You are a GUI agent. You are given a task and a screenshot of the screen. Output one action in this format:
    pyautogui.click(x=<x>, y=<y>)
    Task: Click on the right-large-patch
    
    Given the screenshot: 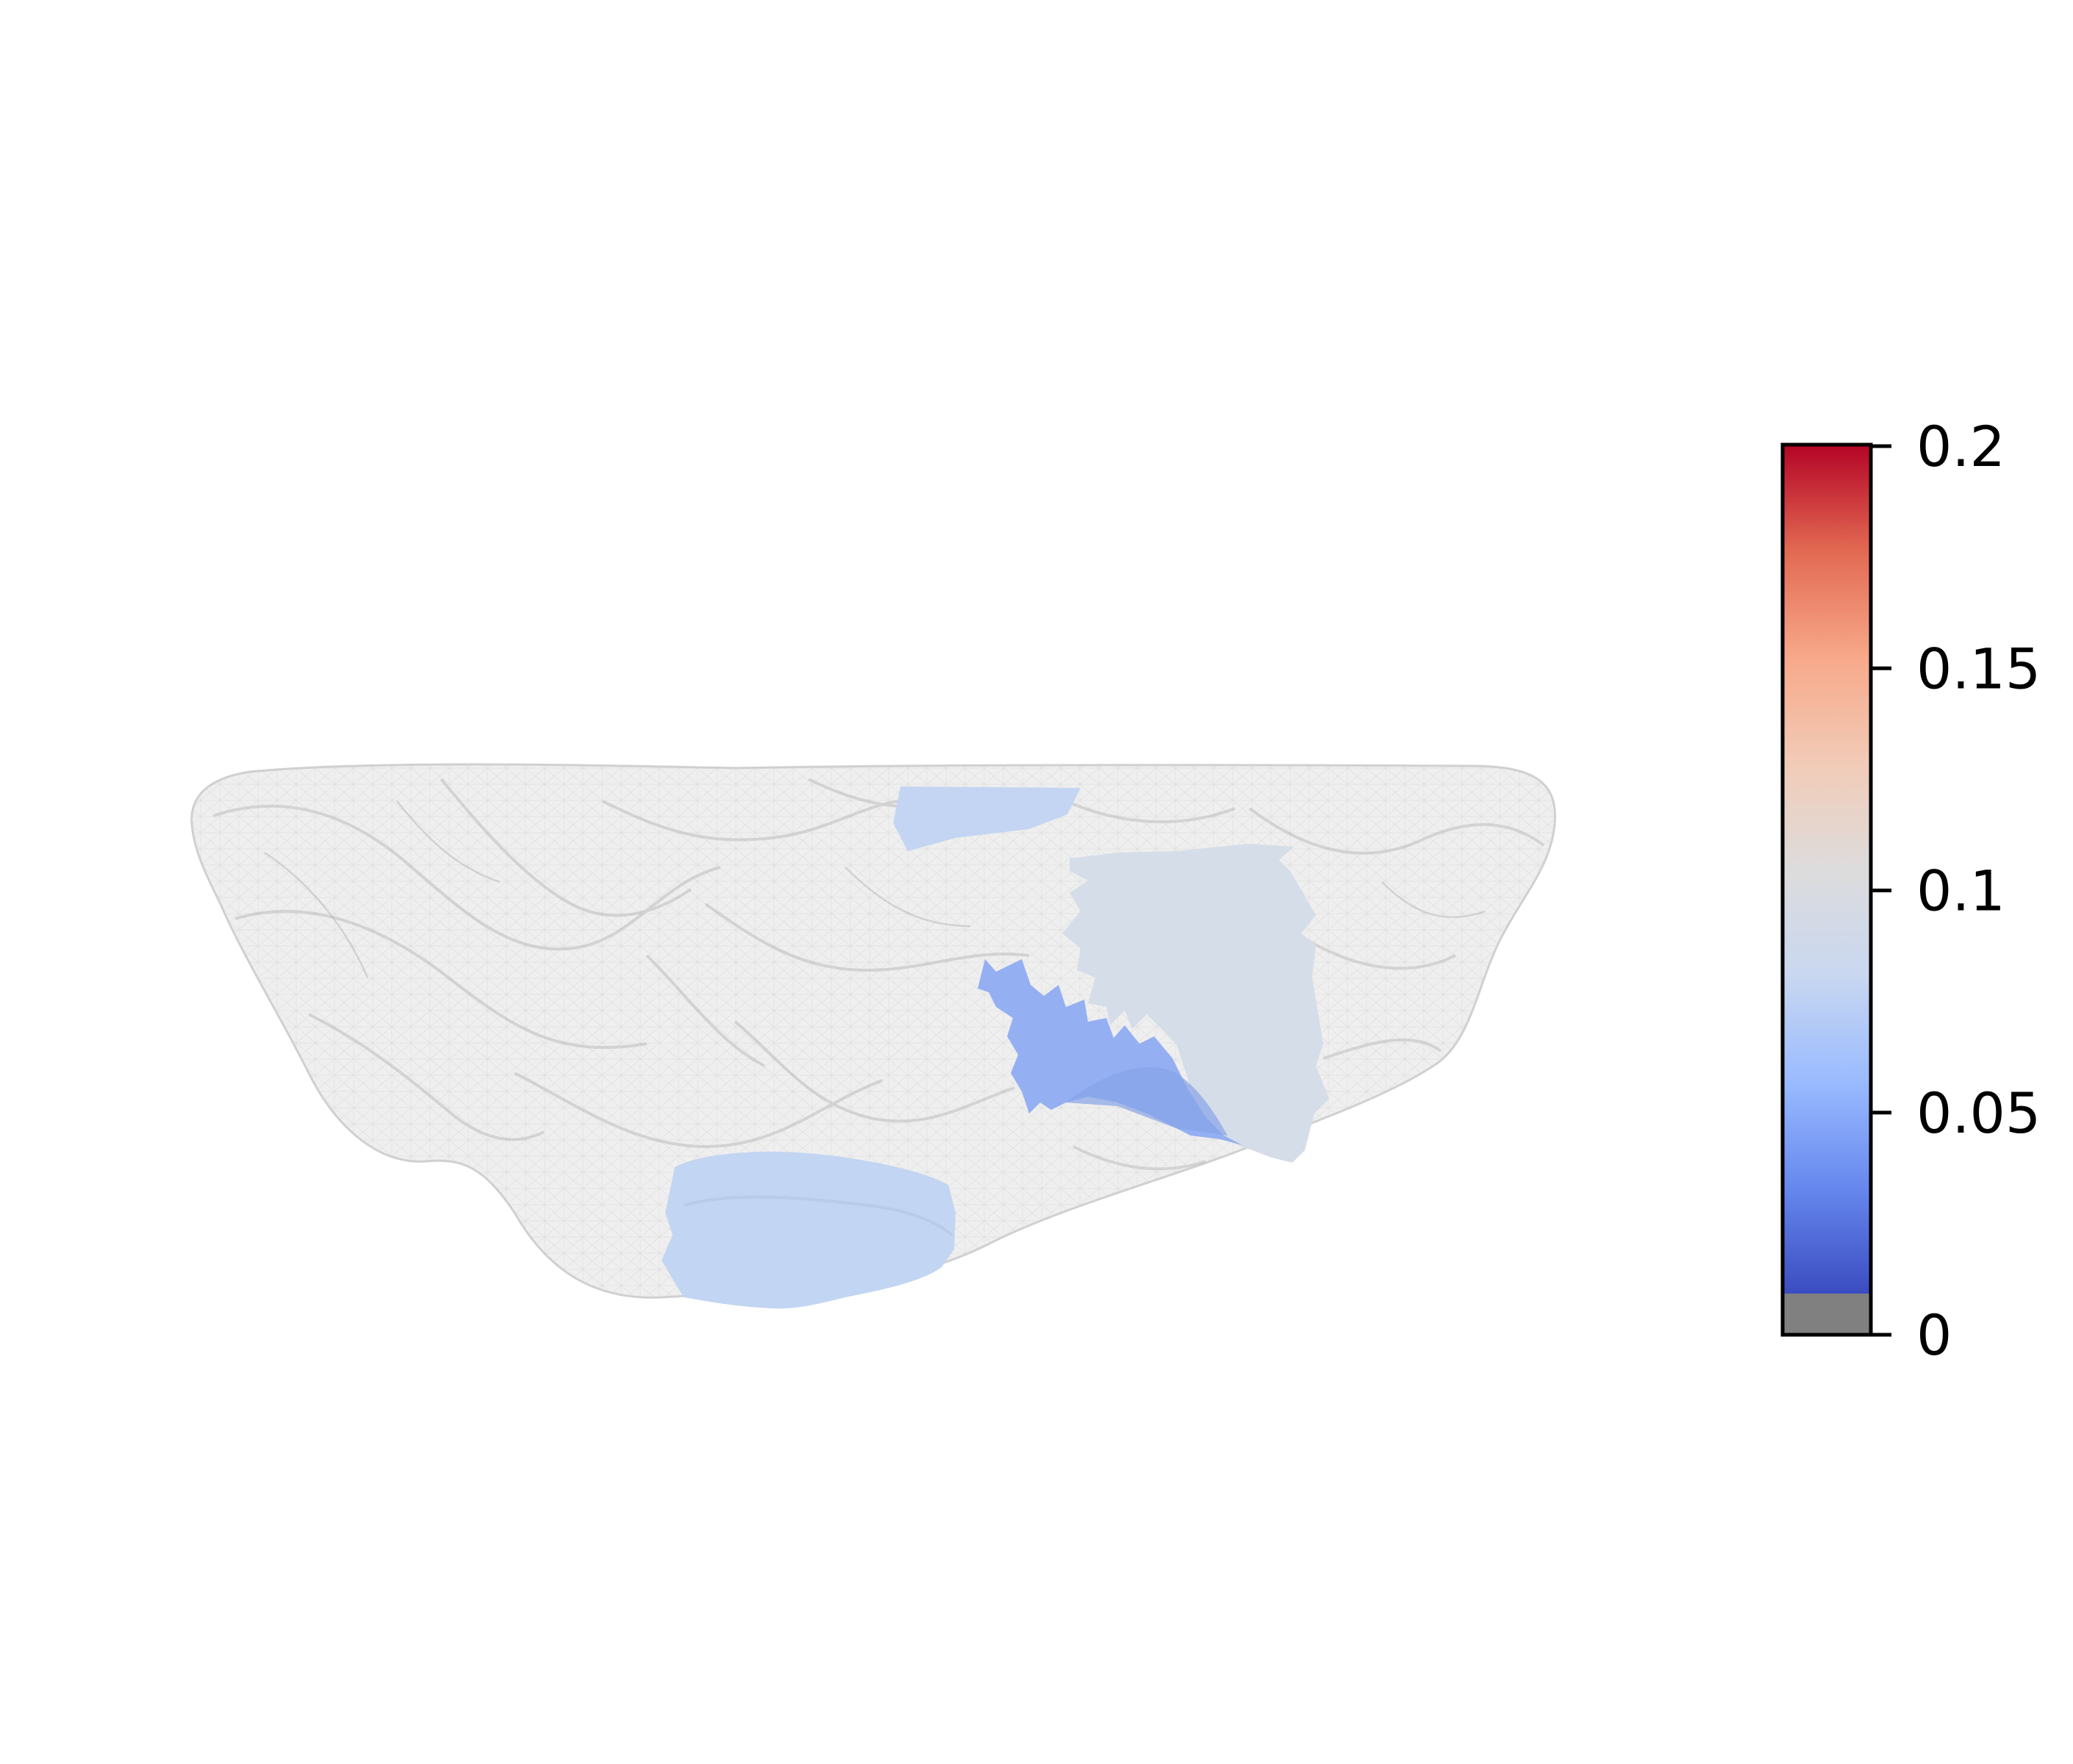 What is the action you would take?
    pyautogui.click(x=1195, y=1003)
    